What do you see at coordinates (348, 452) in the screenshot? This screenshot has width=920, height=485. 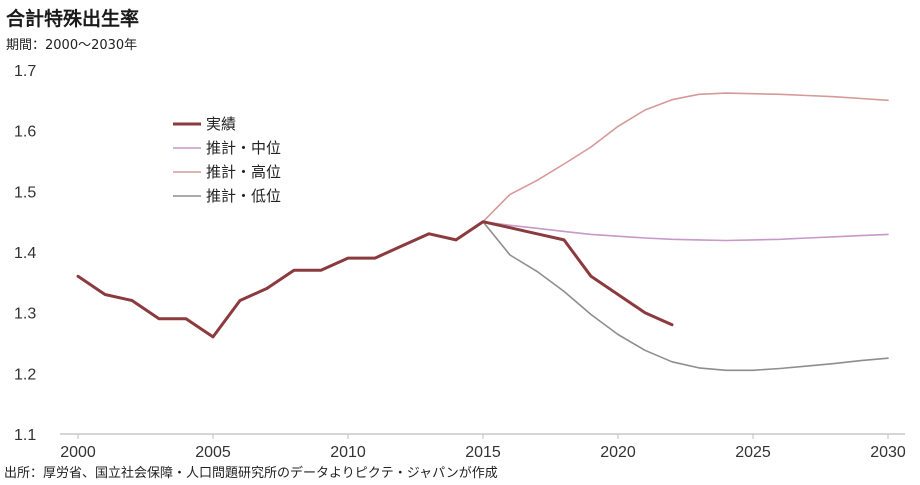 I see `x-tick-label: 2010` at bounding box center [348, 452].